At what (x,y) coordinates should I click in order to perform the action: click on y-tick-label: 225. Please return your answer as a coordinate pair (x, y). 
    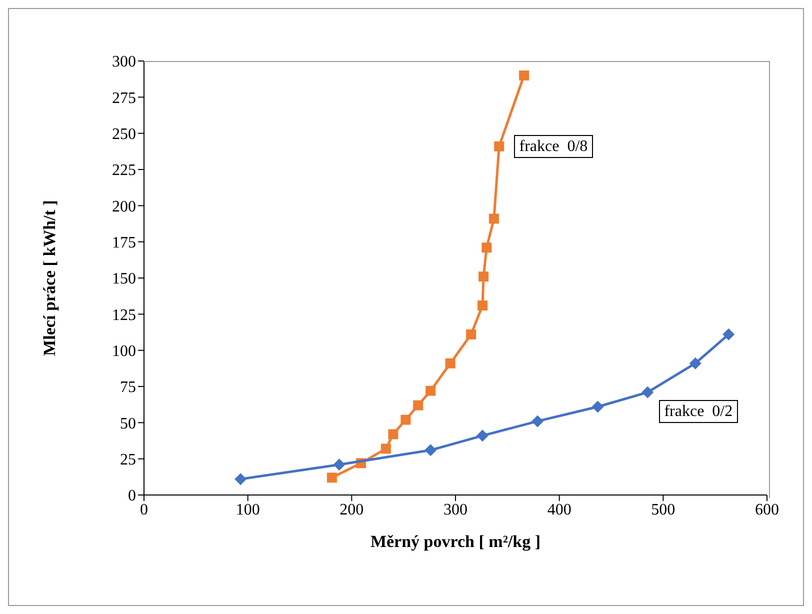
    Looking at the image, I should click on (124, 171).